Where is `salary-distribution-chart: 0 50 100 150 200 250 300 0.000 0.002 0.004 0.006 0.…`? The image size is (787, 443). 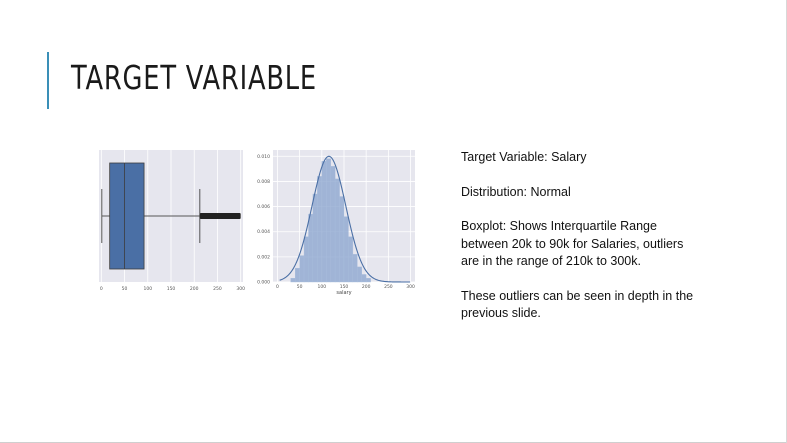
salary-distribution-chart: 0 50 100 150 200 250 300 0.000 0.002 0.004 0.006 0.… is located at coordinates (336, 223).